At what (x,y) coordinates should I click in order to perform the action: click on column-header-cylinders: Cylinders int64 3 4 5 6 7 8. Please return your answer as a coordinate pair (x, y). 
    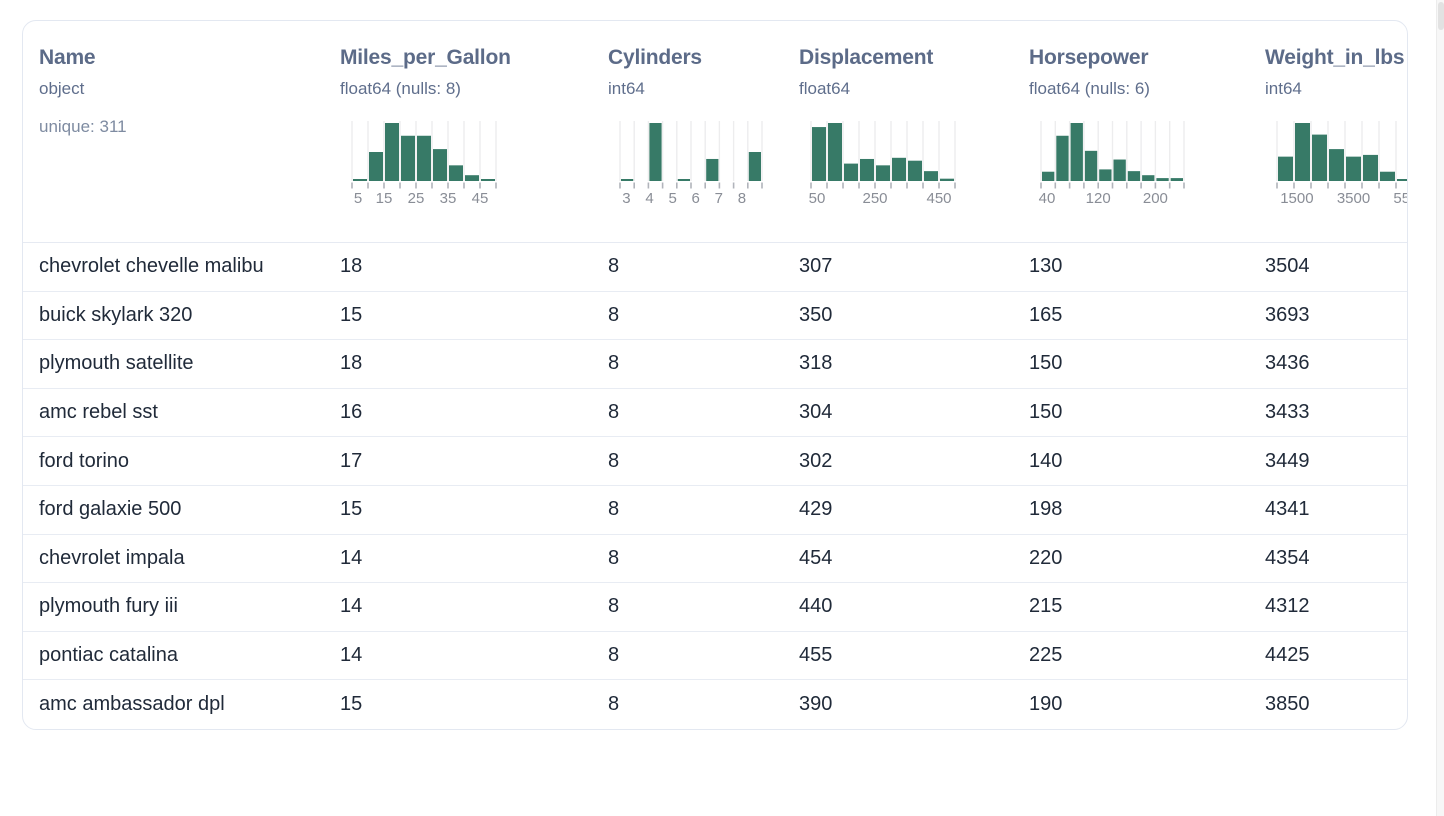
    Looking at the image, I should click on (687, 131).